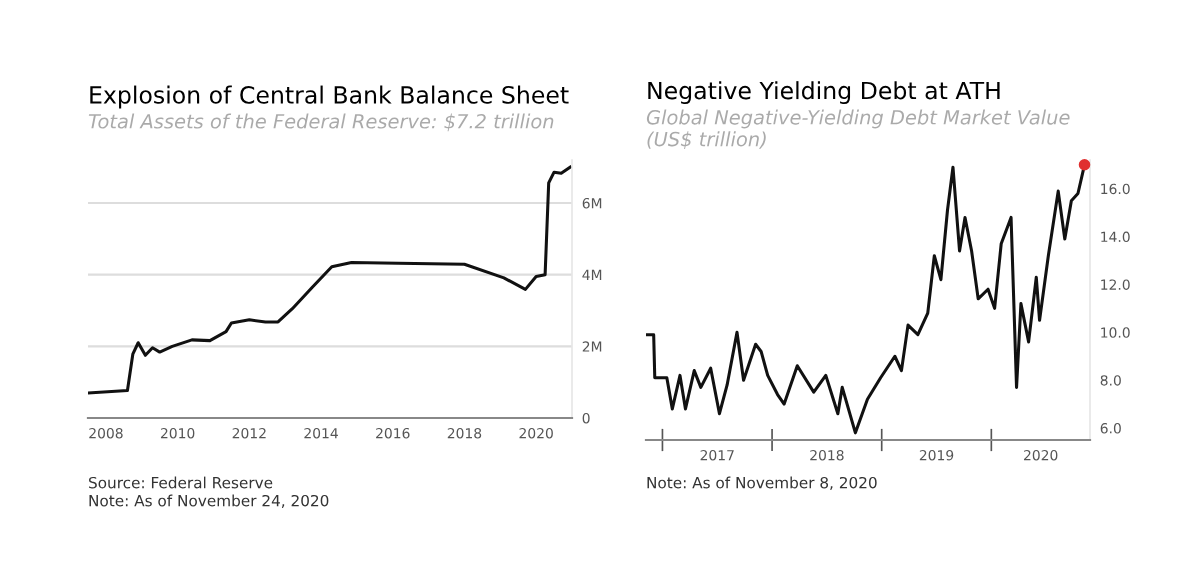 The width and height of the screenshot is (1200, 576). Describe the element at coordinates (824, 92) in the screenshot. I see `chart-title: Negative Yielding Debt at ATH` at that location.